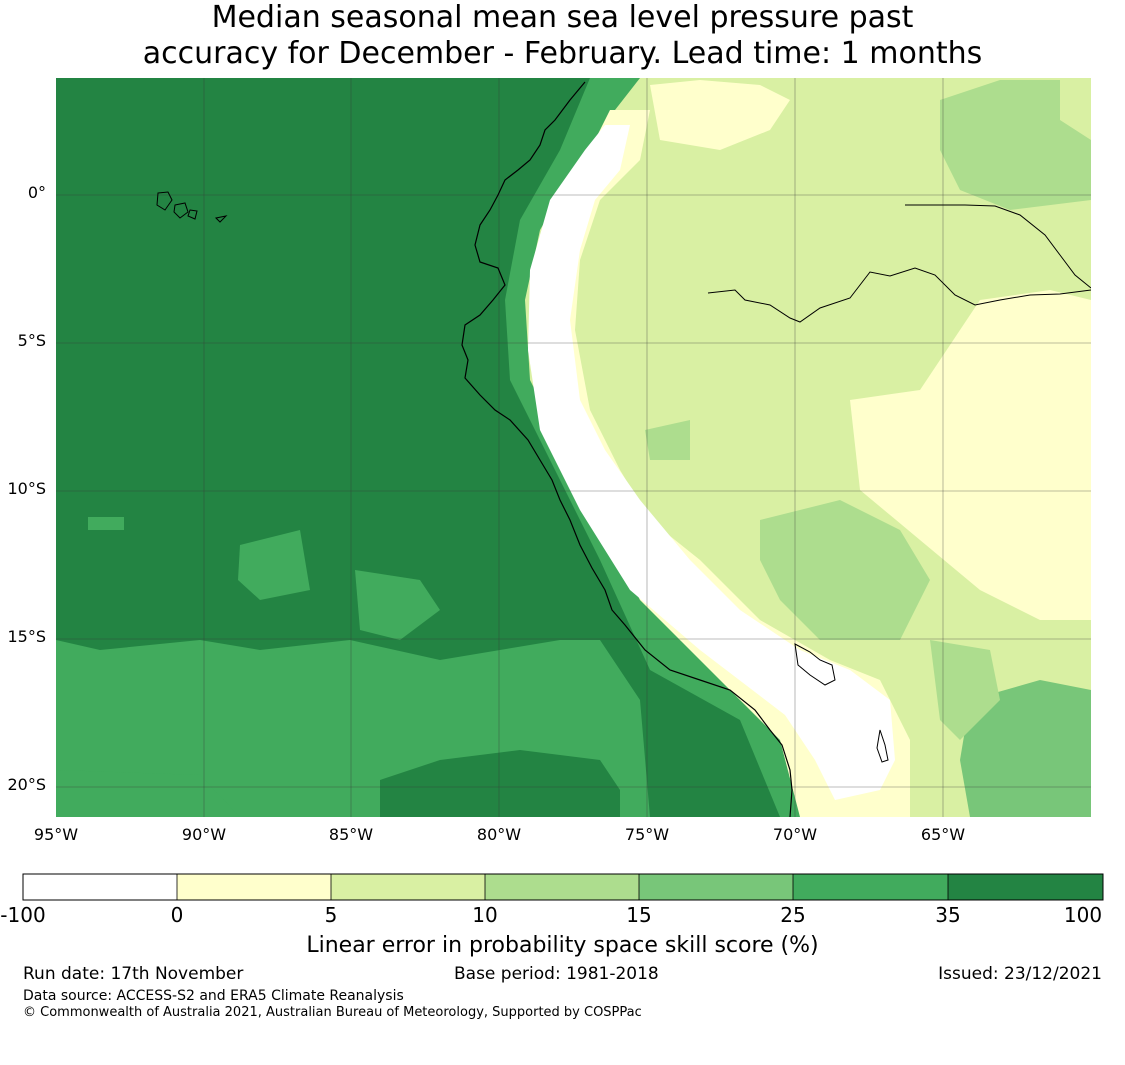 The height and width of the screenshot is (1065, 1125). What do you see at coordinates (148, 793) in the screenshot?
I see `ocean-patch-sw` at bounding box center [148, 793].